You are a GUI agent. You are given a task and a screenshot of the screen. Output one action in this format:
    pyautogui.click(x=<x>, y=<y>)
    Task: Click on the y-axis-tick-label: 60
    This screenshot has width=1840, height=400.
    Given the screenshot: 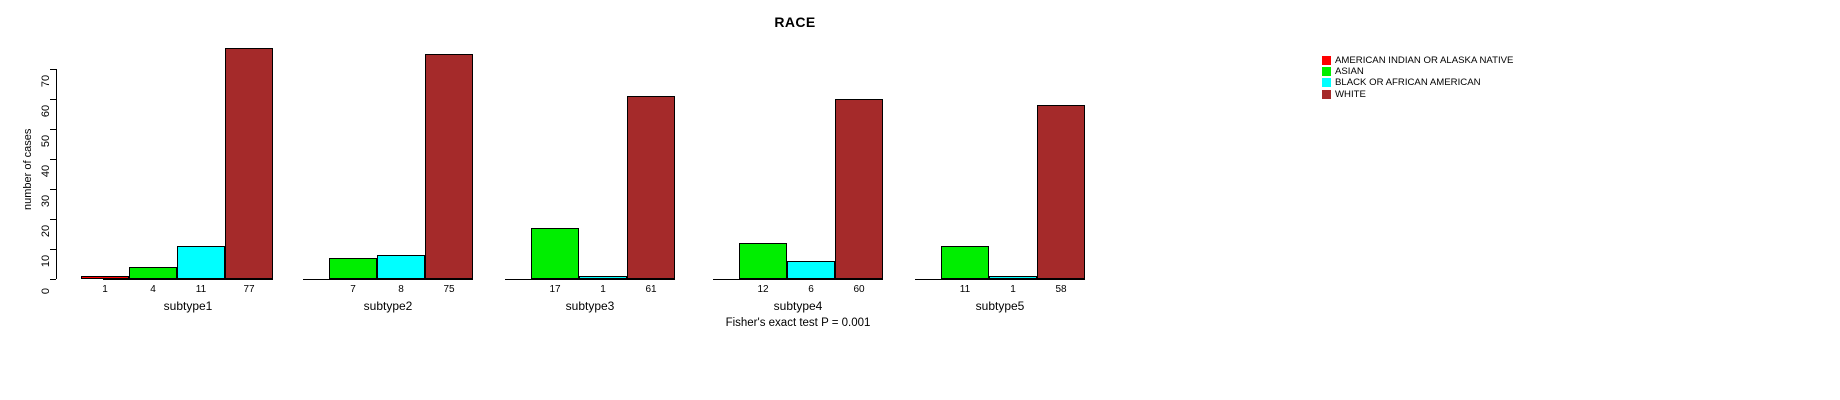 What is the action you would take?
    pyautogui.click(x=46, y=111)
    